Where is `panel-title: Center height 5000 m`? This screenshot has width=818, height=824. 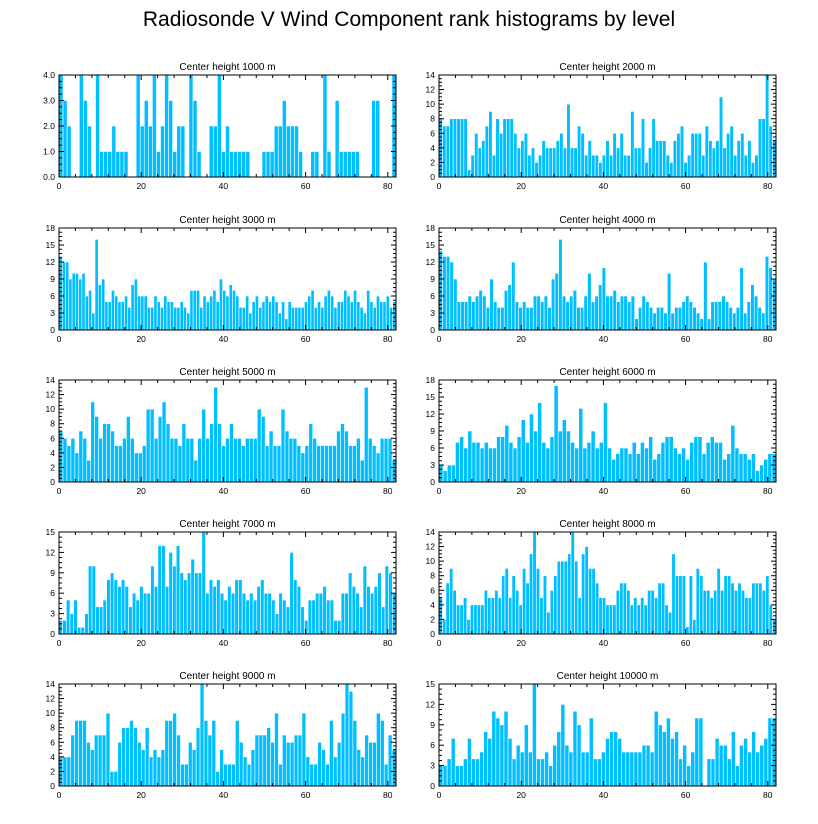 panel-title: Center height 5000 m is located at coordinates (227, 372).